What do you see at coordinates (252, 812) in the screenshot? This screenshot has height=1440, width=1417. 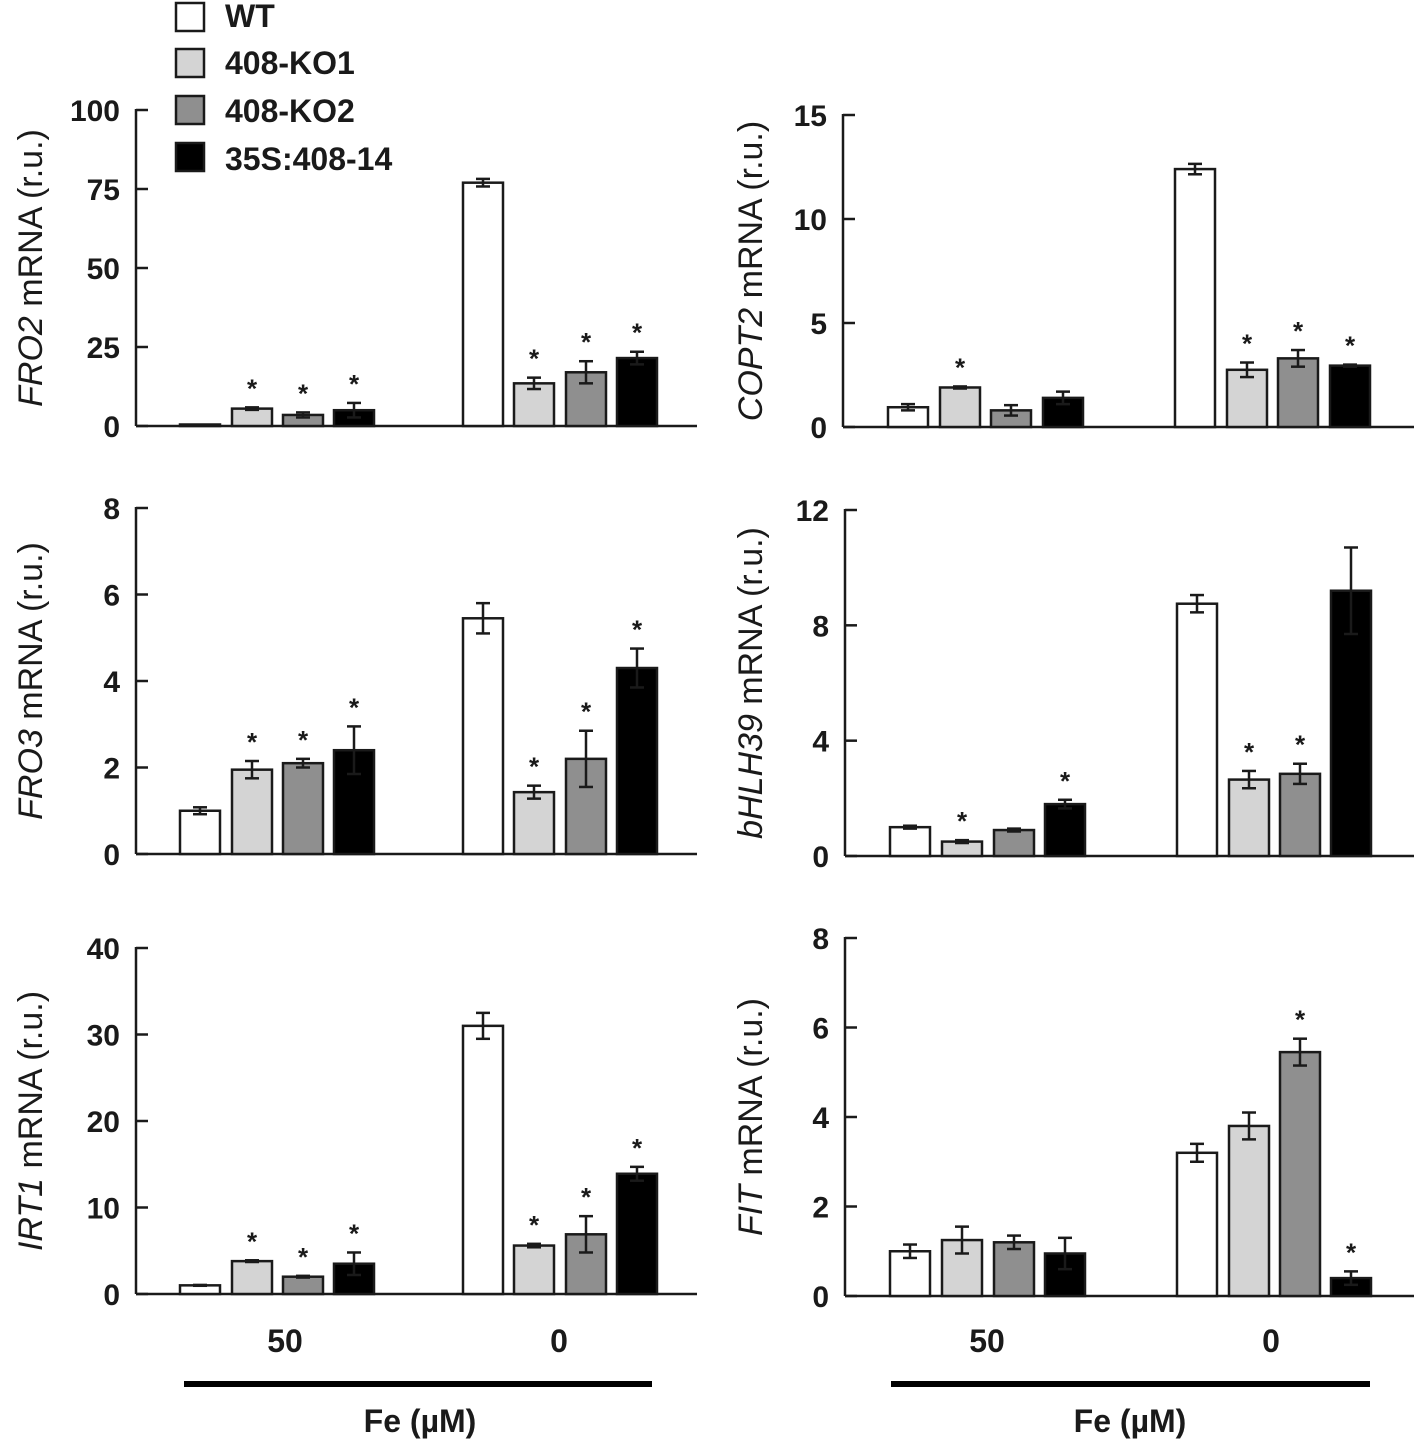 I see `fro3-408-ko1-fe50-bar` at bounding box center [252, 812].